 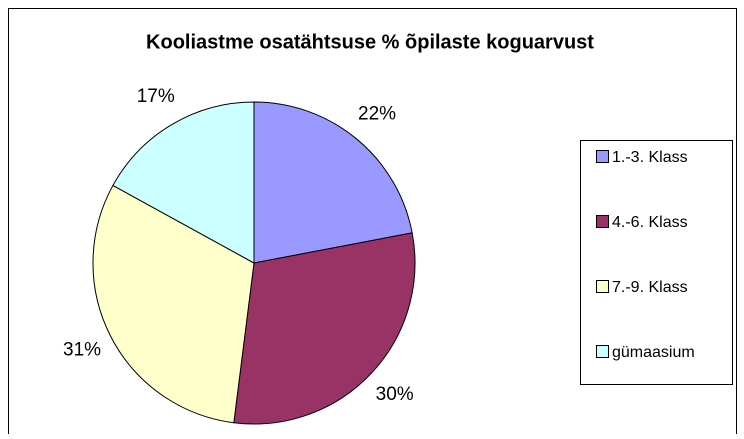 I want to click on data-label: 22%, so click(x=377, y=113).